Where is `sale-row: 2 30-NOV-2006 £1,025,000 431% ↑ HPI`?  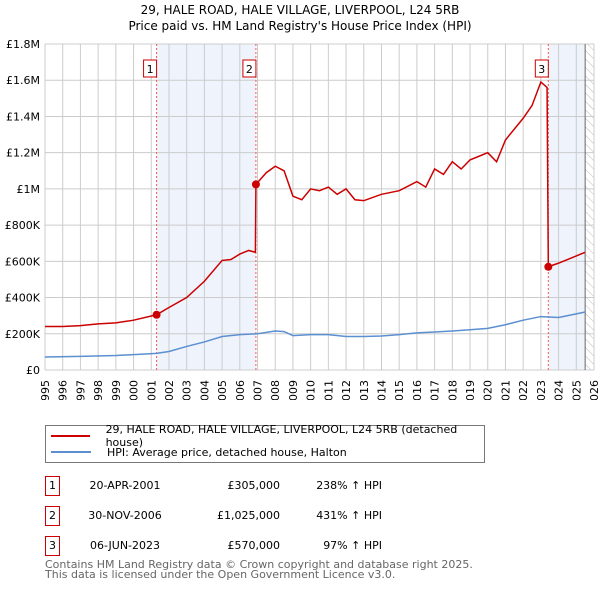
sale-row: 2 30-NOV-2006 £1,025,000 431% ↑ HPI is located at coordinates (245, 516).